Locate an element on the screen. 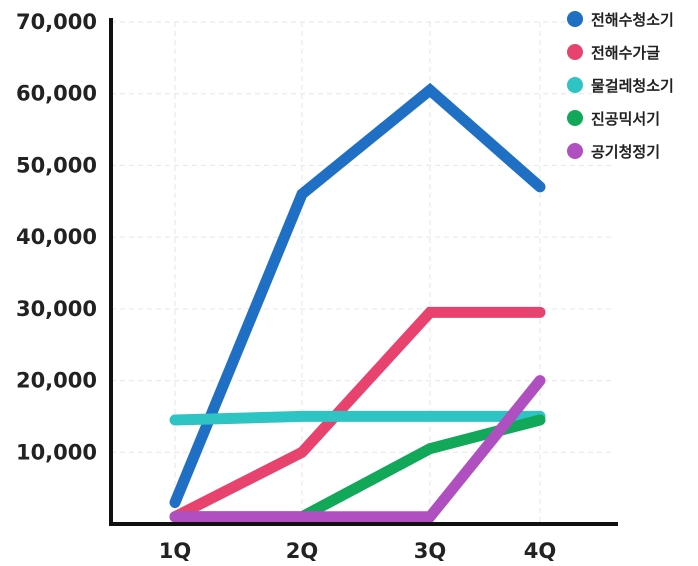 This screenshot has width=698, height=566. legend-label: 물걸레청소기 is located at coordinates (632, 86).